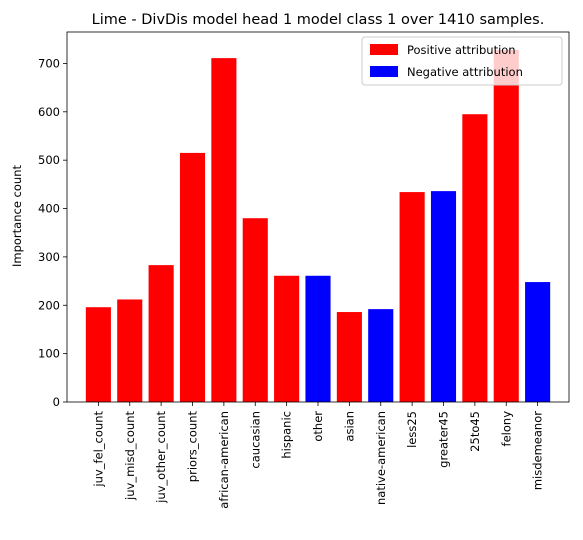 Image resolution: width=583 pixels, height=540 pixels. Describe the element at coordinates (349, 426) in the screenshot. I see `x-tick-label: asian` at that location.